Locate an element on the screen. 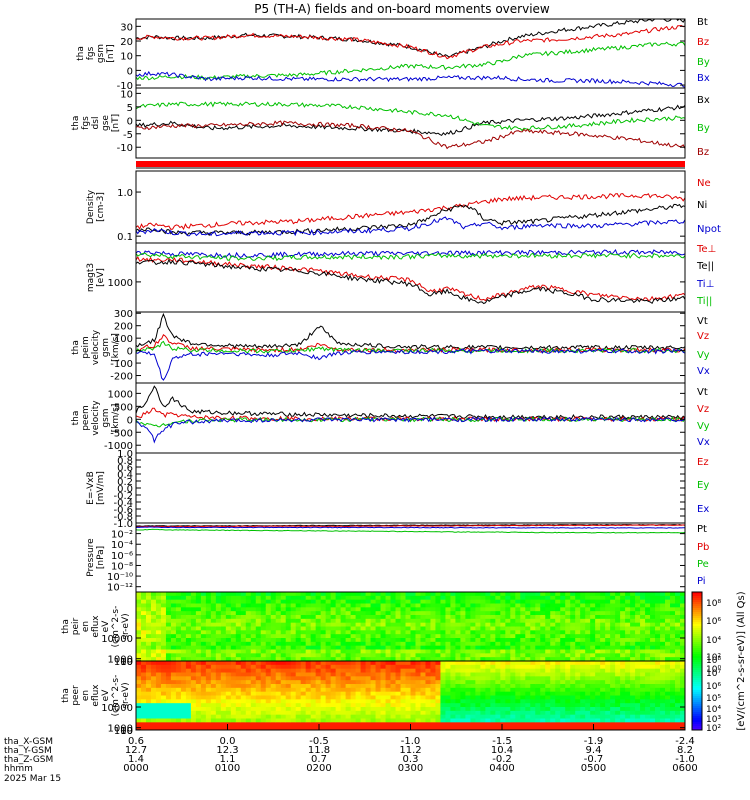 This screenshot has width=750, height=800. ylabel-line: velocity is located at coordinates (96, 347).